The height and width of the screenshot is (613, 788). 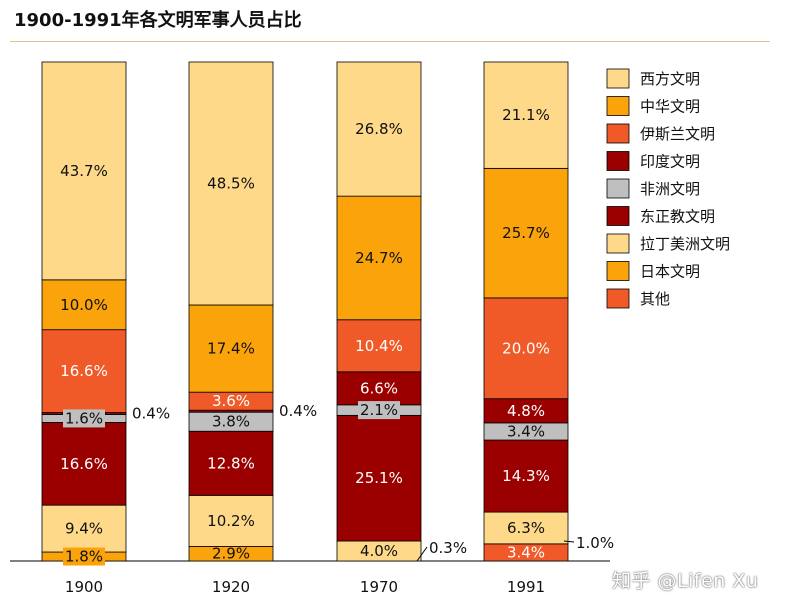 I want to click on data-label: 9.4%, so click(x=84, y=529).